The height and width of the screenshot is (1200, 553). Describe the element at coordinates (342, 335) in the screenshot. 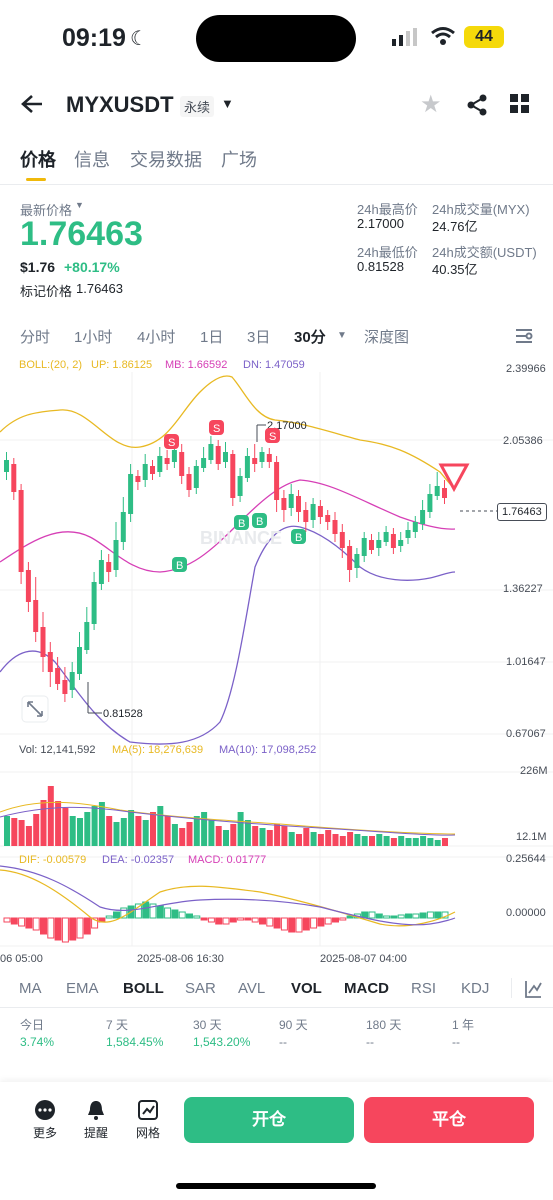

I see `tf-more-caret-icon: ▼` at that location.